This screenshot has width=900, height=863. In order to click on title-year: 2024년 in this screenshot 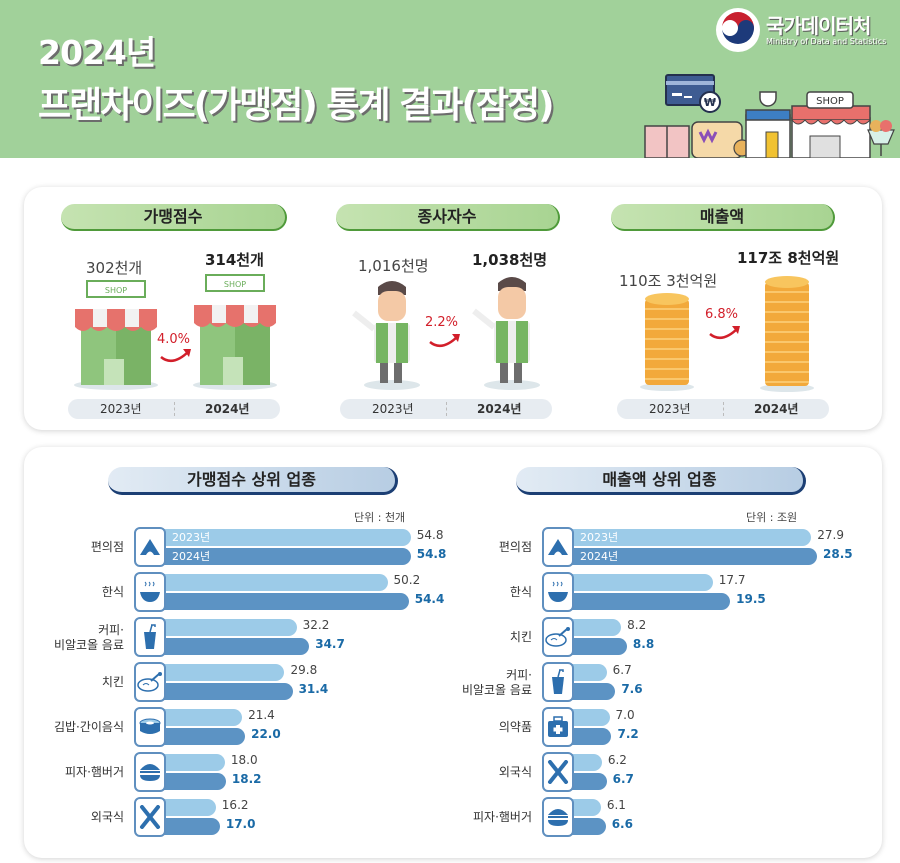, I will do `click(97, 52)`.